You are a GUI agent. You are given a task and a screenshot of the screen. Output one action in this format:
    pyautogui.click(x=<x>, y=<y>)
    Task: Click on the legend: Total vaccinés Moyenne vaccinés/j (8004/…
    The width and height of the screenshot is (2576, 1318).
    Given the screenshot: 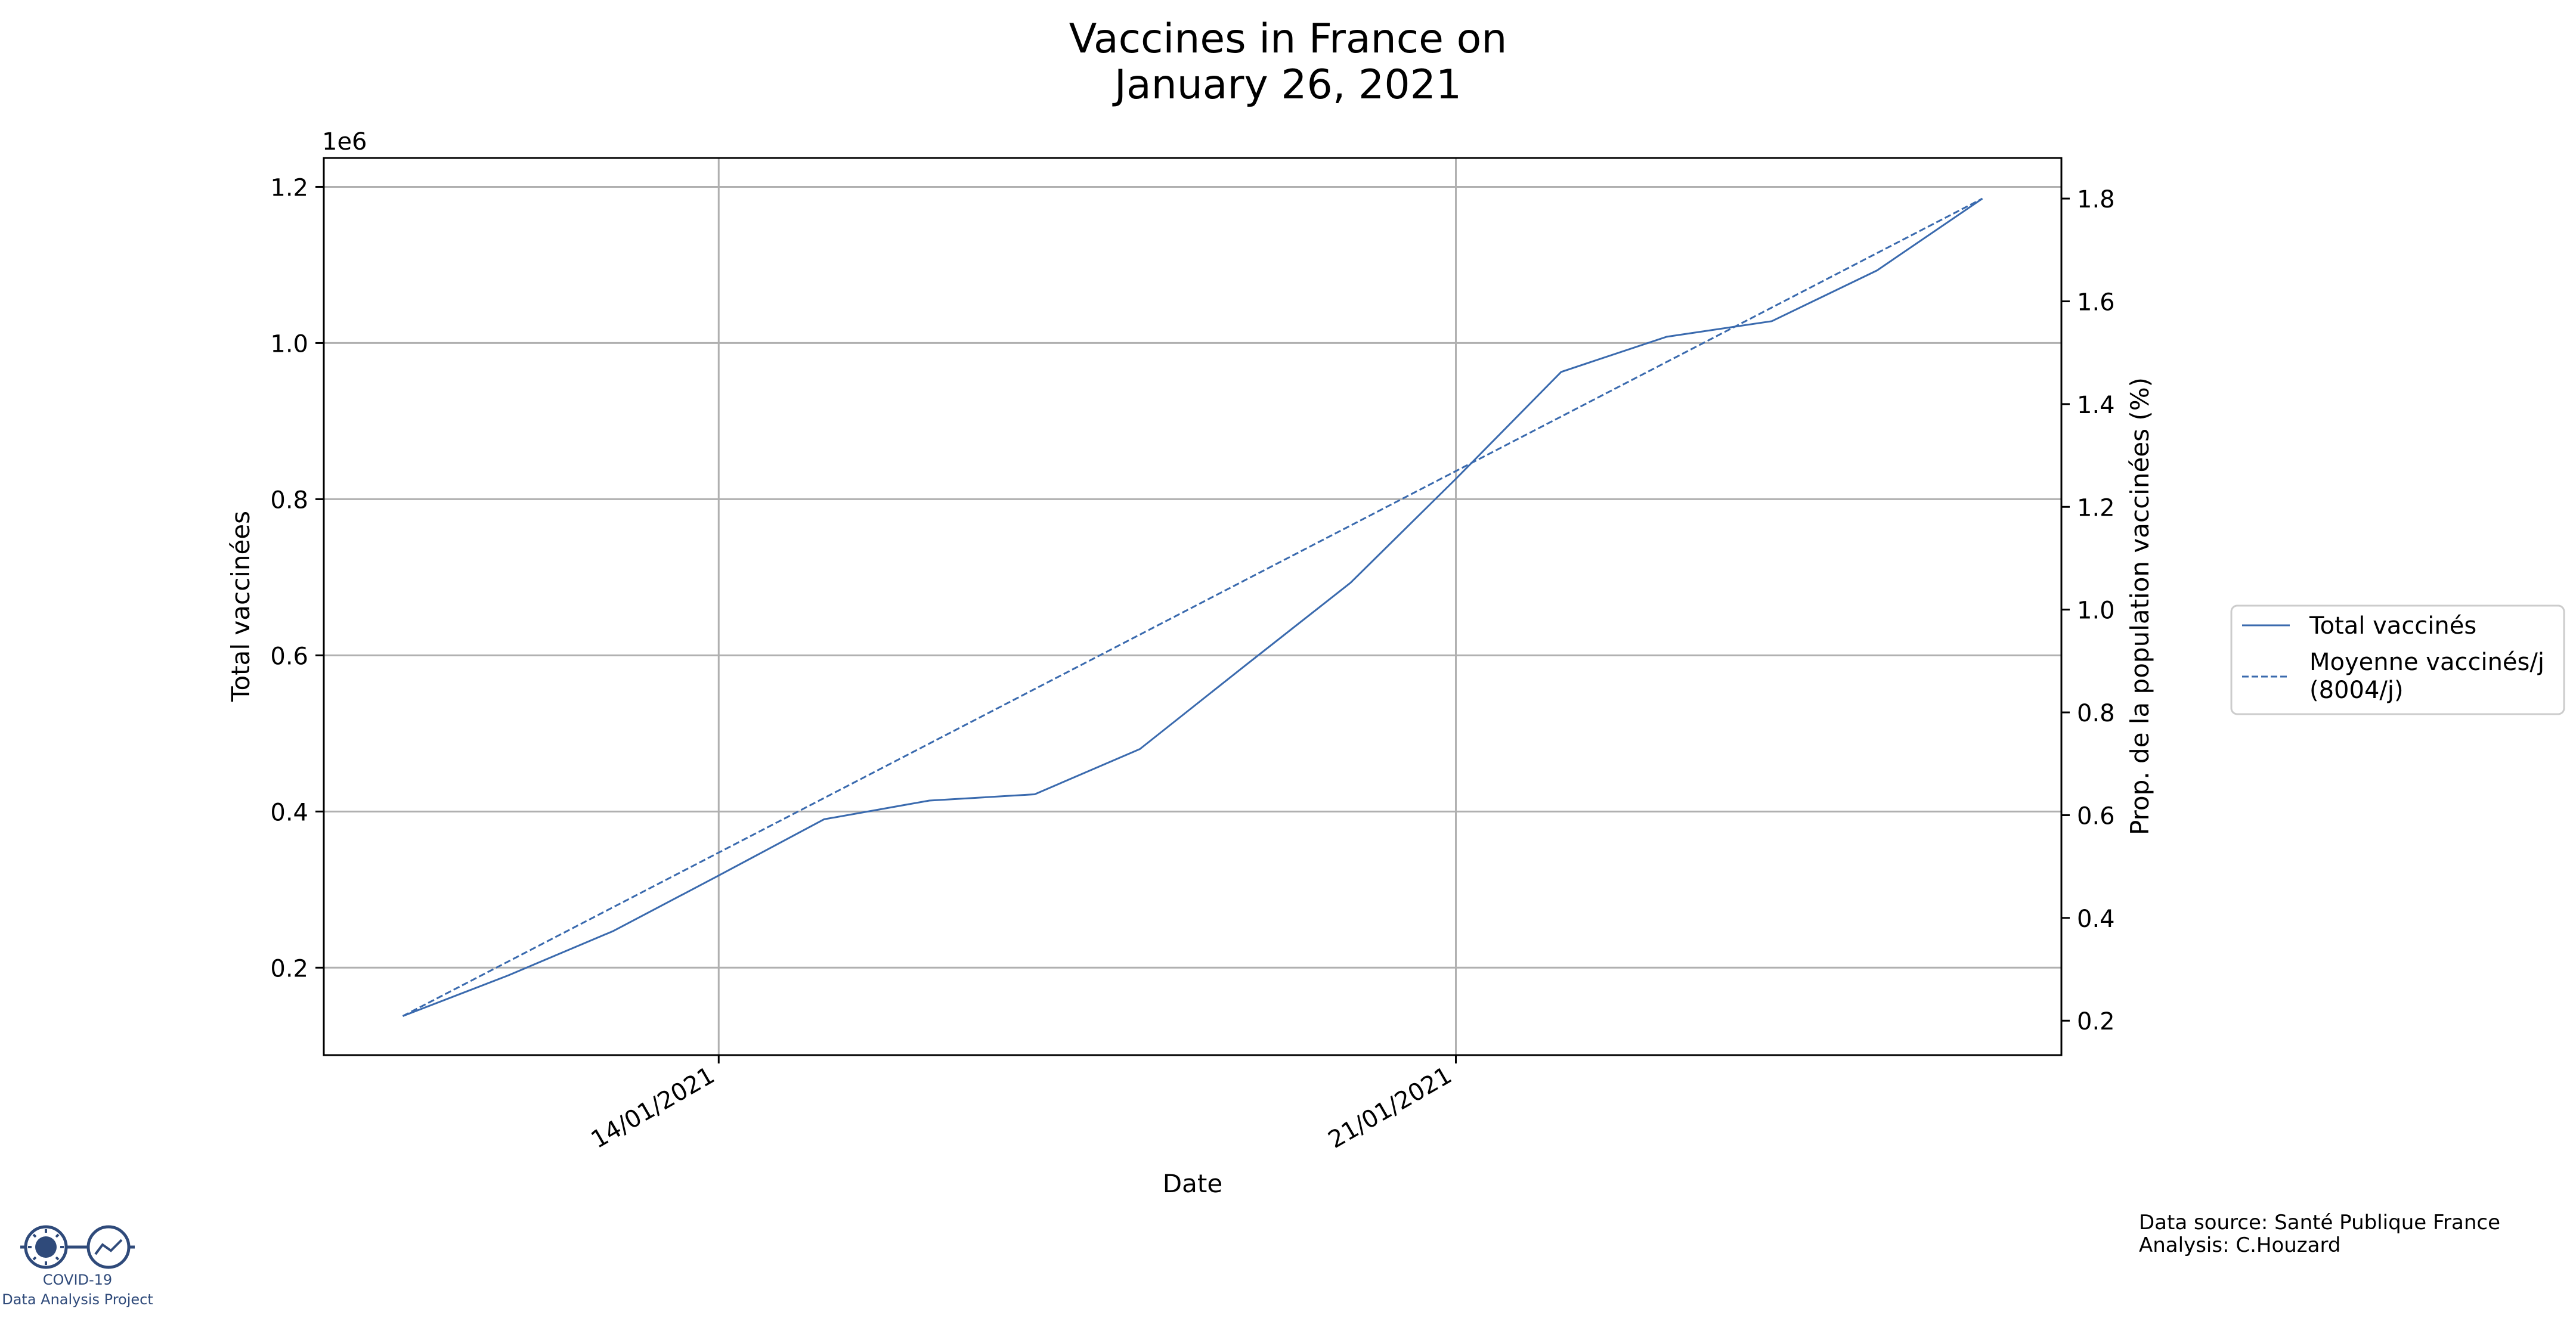 What is the action you would take?
    pyautogui.click(x=2397, y=659)
    